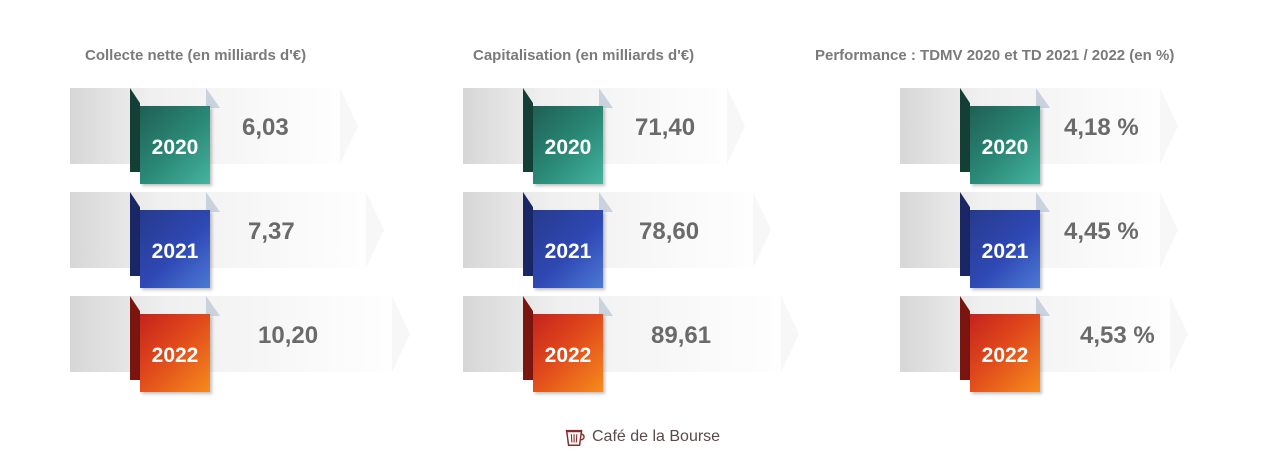  I want to click on value-label: 4,45 %, so click(1101, 231).